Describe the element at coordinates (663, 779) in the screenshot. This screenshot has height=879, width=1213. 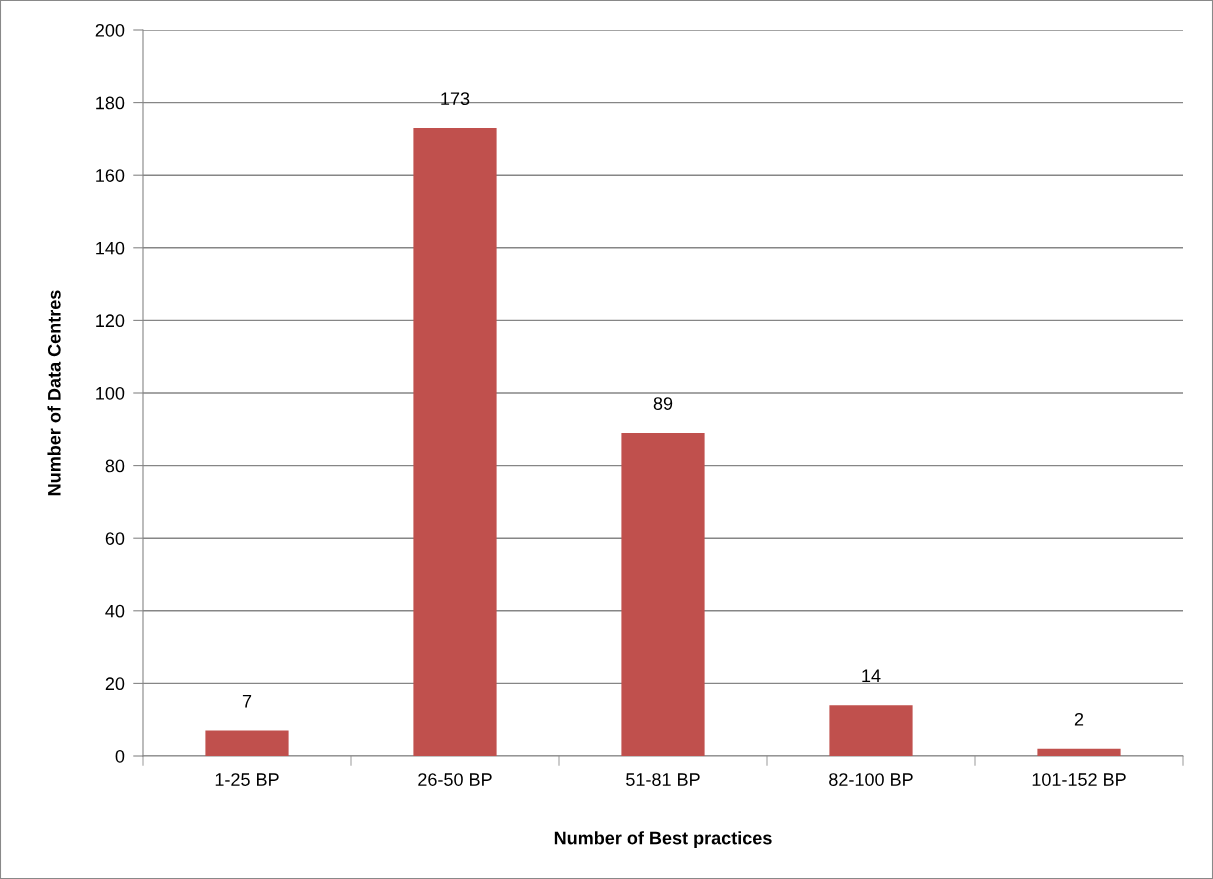
I see `x-tick-label: 51-81 BP` at that location.